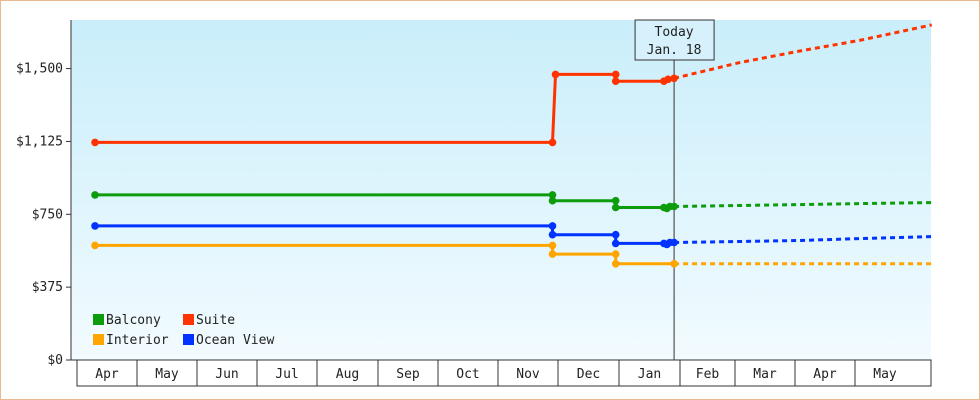 The image size is (980, 400). I want to click on y-tick-label: $1,500, so click(39, 69).